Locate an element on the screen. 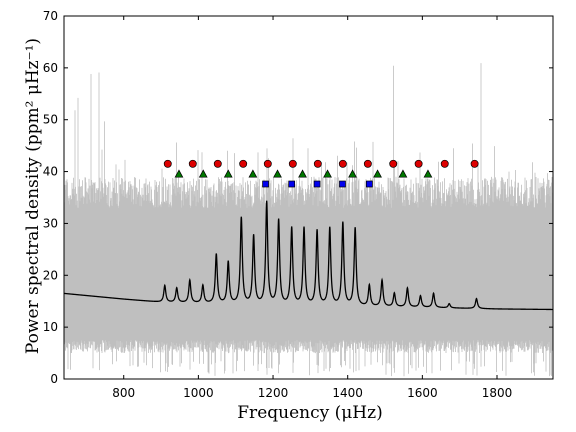  x-axis-label: Frequency (μHz) is located at coordinates (309, 413).